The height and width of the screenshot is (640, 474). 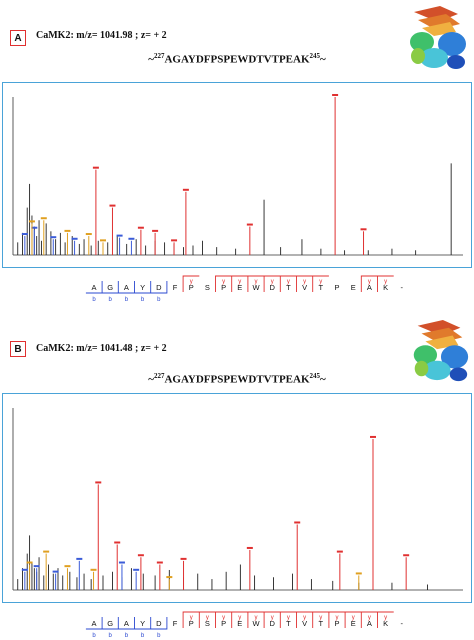 What do you see at coordinates (101, 35) in the screenshot?
I see `panel-a-title: CaMK2: m/z= 1041.98 ; z= + 2` at bounding box center [101, 35].